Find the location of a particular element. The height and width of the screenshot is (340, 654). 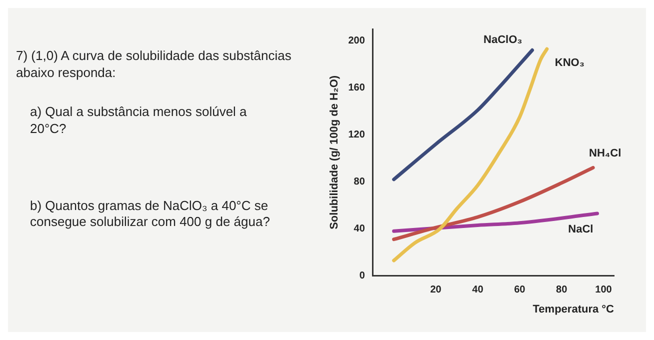

y-tick-label: 200 is located at coordinates (357, 41).